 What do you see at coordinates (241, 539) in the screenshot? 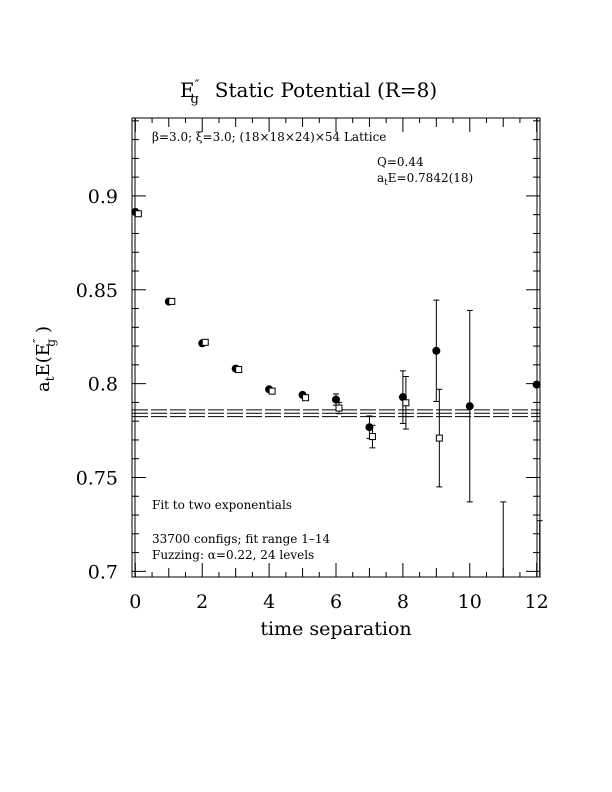
I see `configs-annotation: 33700 configs; fit range 1–14` at bounding box center [241, 539].